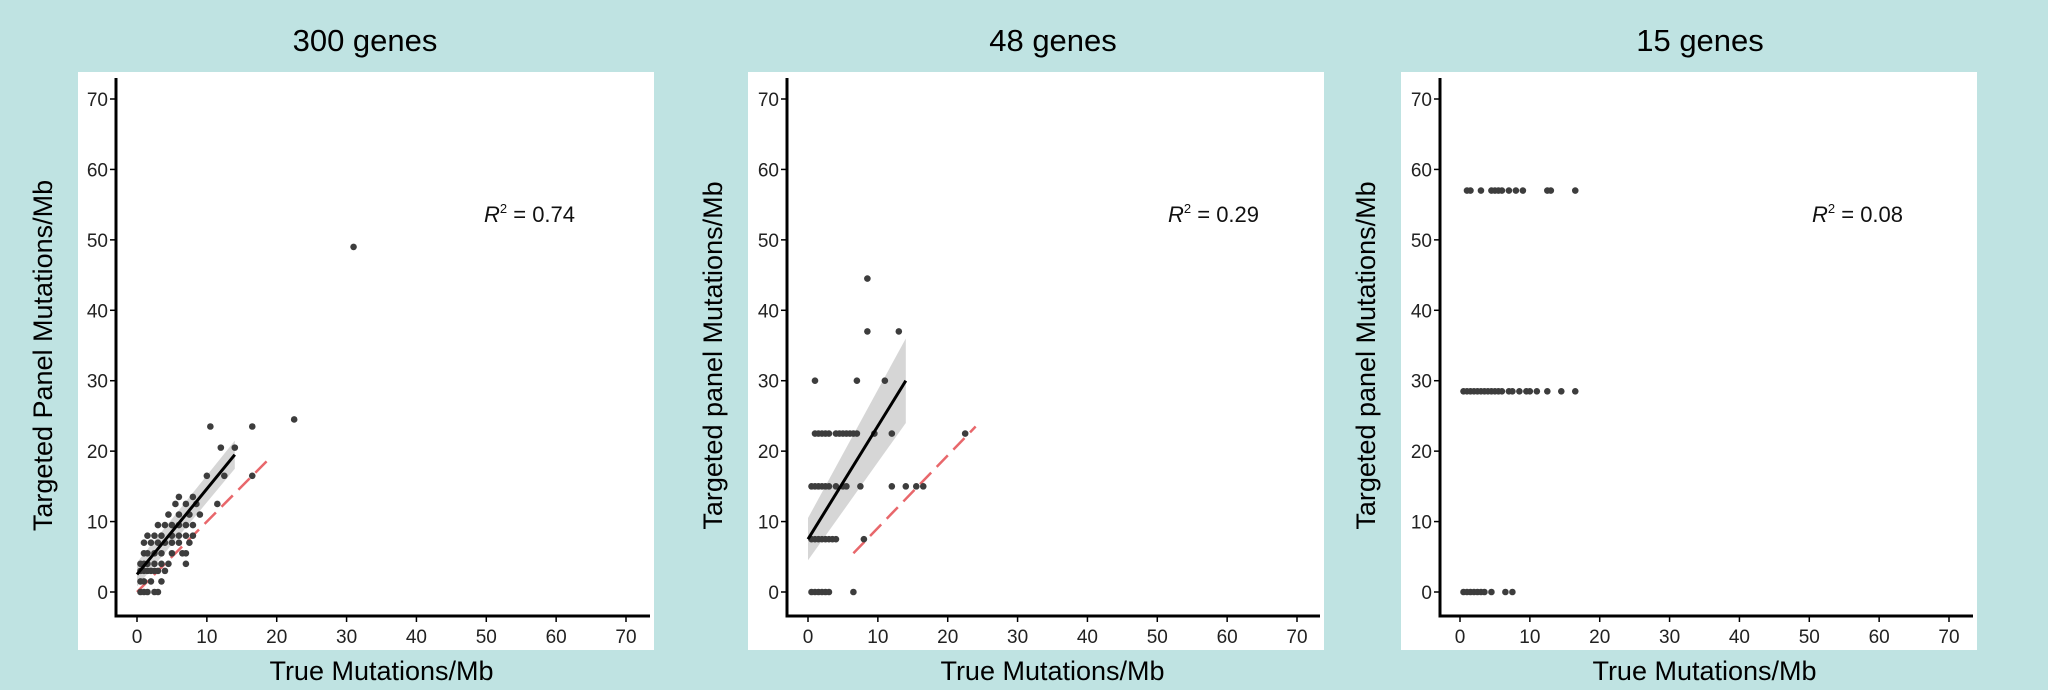 This screenshot has width=2048, height=690. I want to click on r-squared-value: = 0.29, so click(1225, 214).